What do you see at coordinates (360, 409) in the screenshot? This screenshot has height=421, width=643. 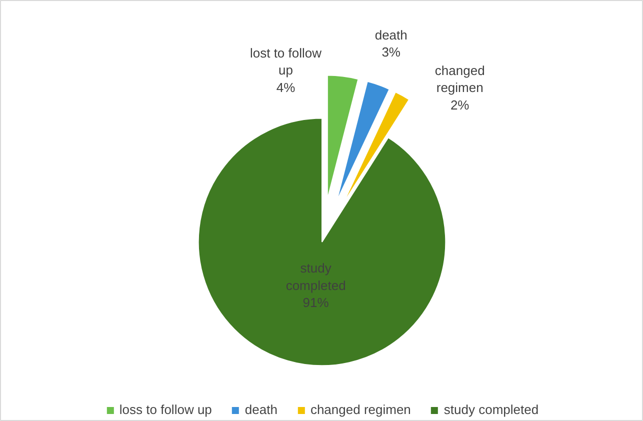 I see `legend-label: changed regimen` at bounding box center [360, 409].